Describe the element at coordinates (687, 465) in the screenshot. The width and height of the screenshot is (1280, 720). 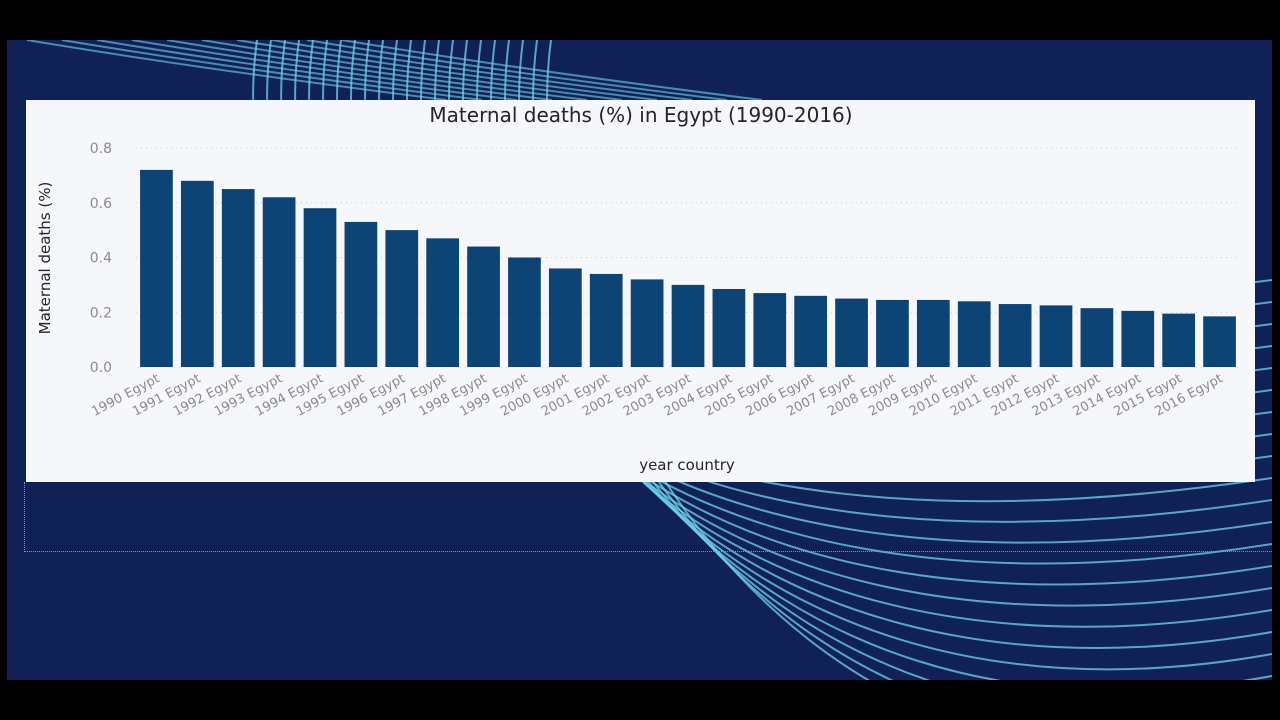
I see `x-axis-label: year country` at that location.